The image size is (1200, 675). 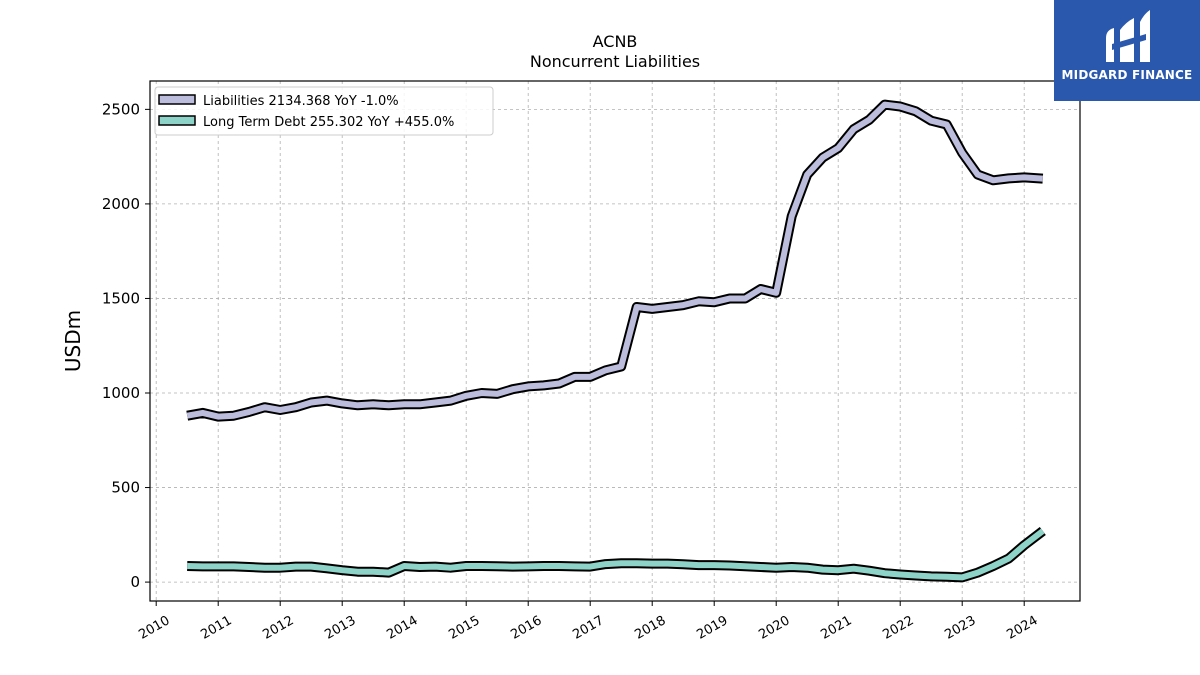 I want to click on x-tick-label: 2013, so click(x=340, y=628).